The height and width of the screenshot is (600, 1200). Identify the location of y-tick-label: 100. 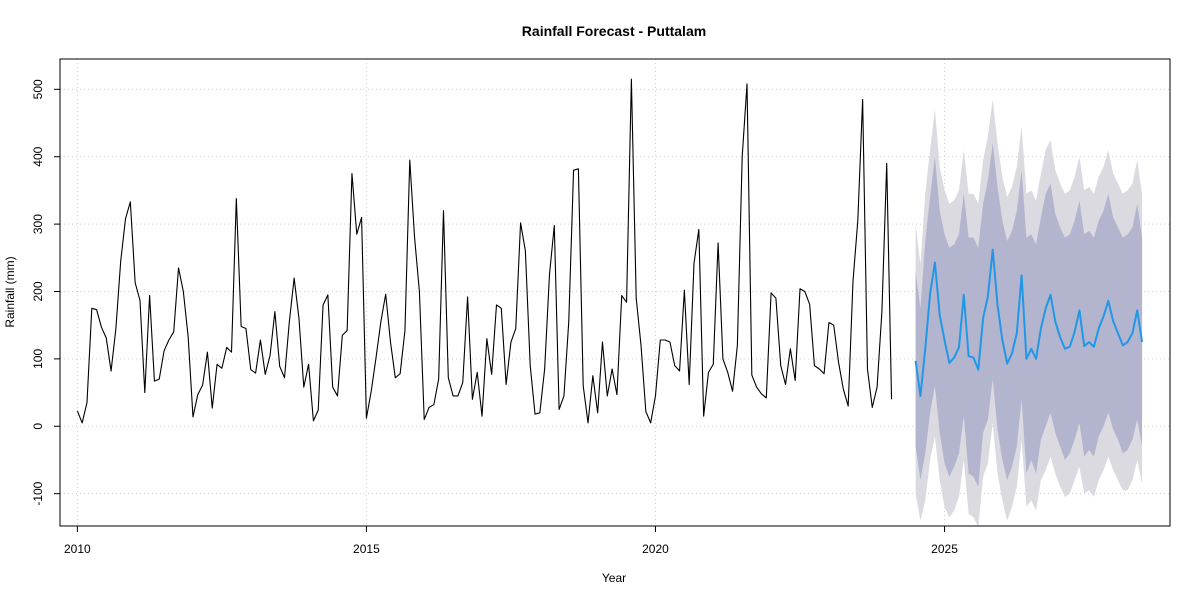
(38, 359).